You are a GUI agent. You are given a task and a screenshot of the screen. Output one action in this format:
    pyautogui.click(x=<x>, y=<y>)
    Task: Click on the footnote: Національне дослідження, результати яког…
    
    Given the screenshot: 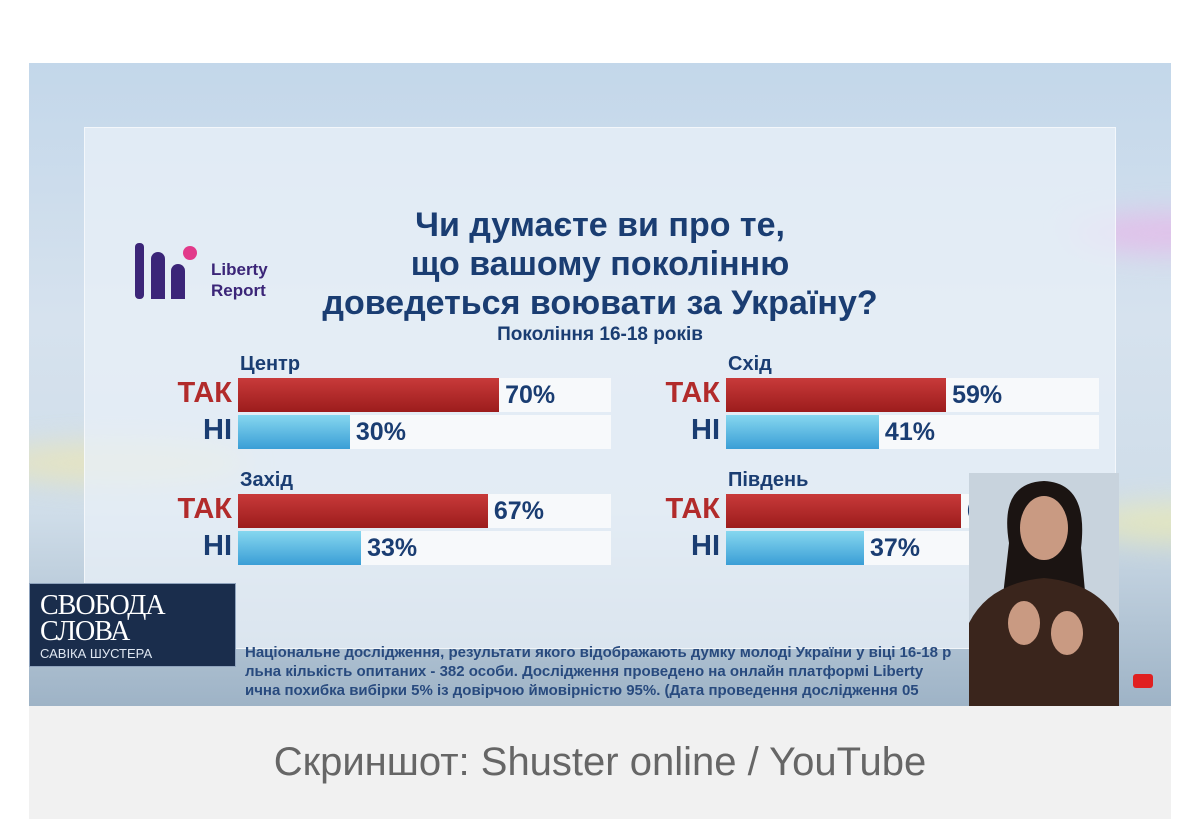 What is the action you would take?
    pyautogui.click(x=675, y=671)
    